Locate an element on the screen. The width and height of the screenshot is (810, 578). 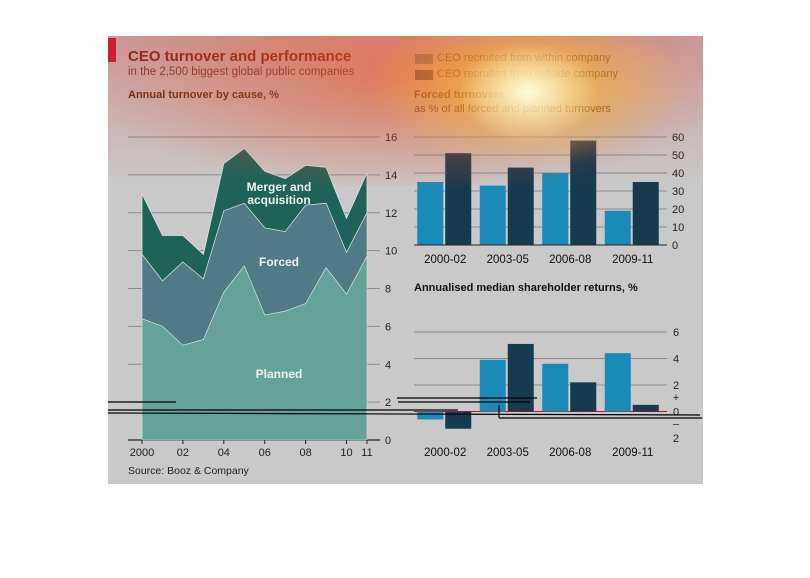
bar1-x-tick-label: 2006-08 is located at coordinates (570, 260).